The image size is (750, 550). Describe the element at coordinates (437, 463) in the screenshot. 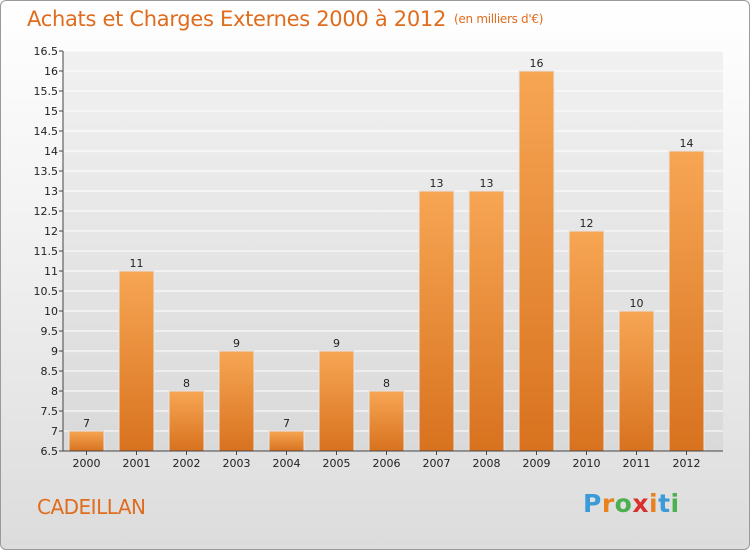

I see `x-tick-label: 2007` at that location.